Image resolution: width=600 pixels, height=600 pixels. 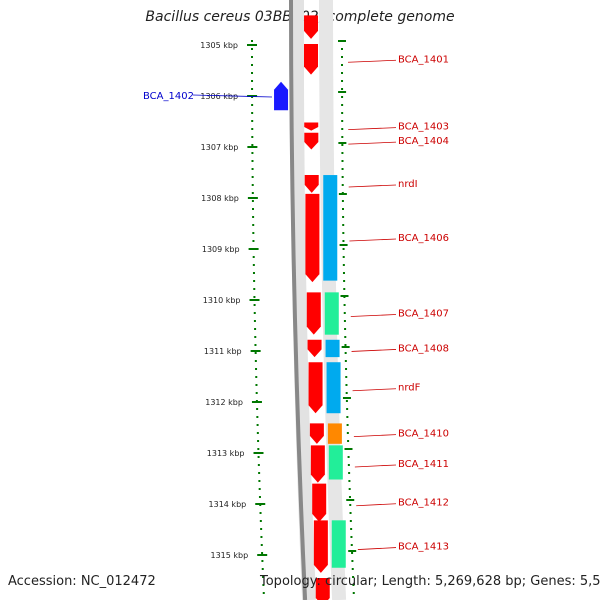 What do you see at coordinates (224, 402) in the screenshot?
I see `tick-label: 1312 kbp` at bounding box center [224, 402].